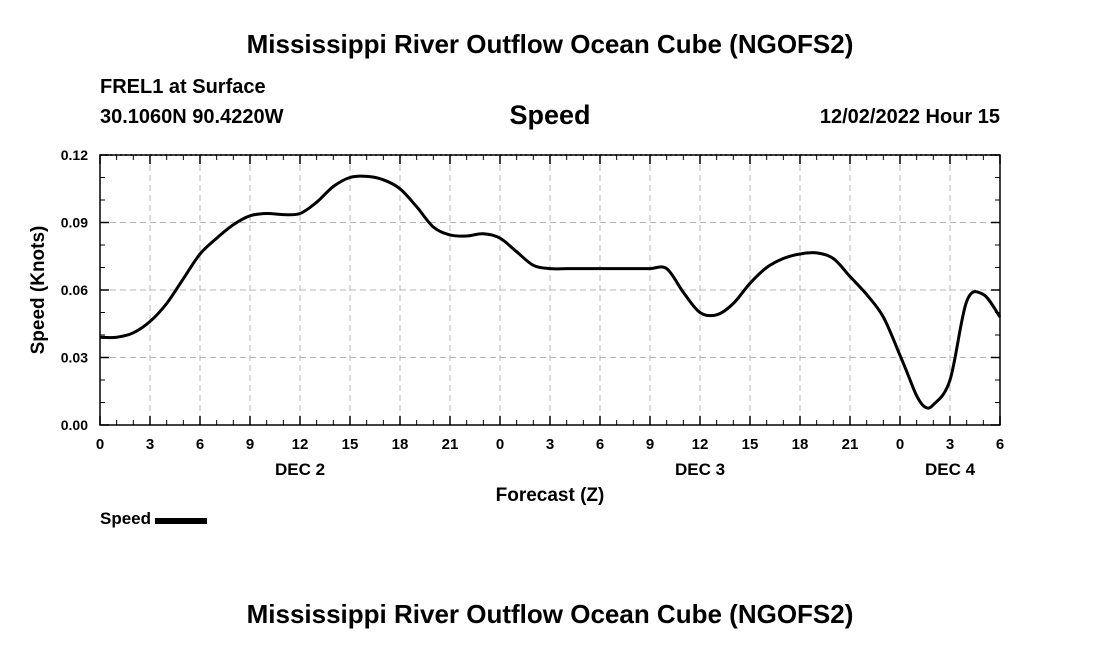  I want to click on forecast-timestamp: 12/02/2022 Hour 15, so click(909, 117).